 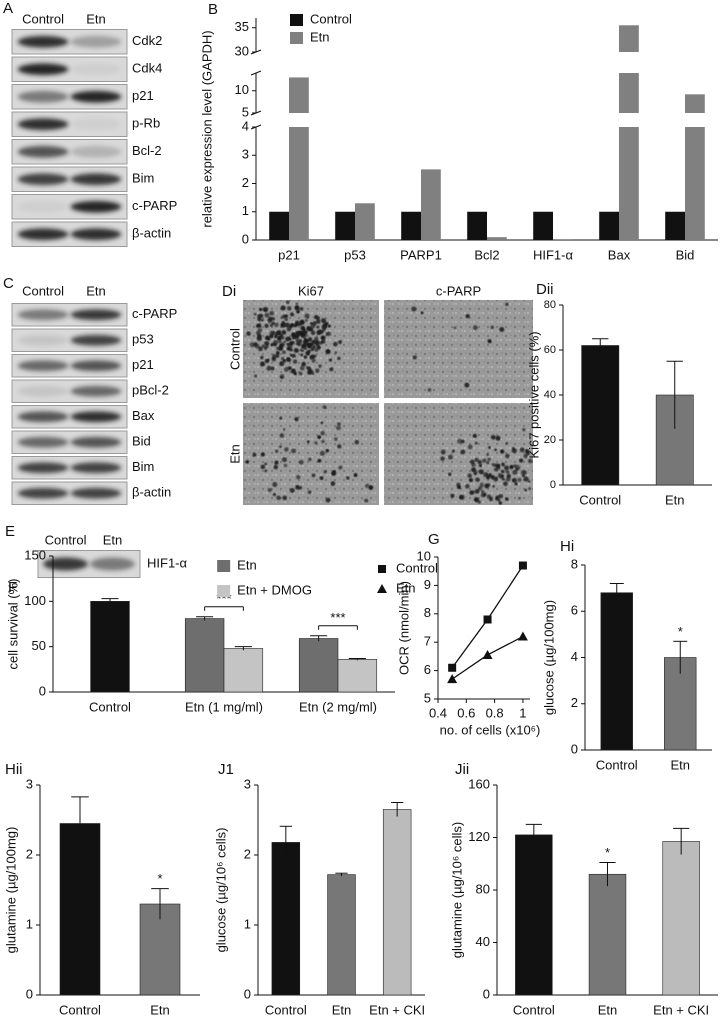 What do you see at coordinates (296, 20) in the screenshot?
I see `legend-swatch` at bounding box center [296, 20].